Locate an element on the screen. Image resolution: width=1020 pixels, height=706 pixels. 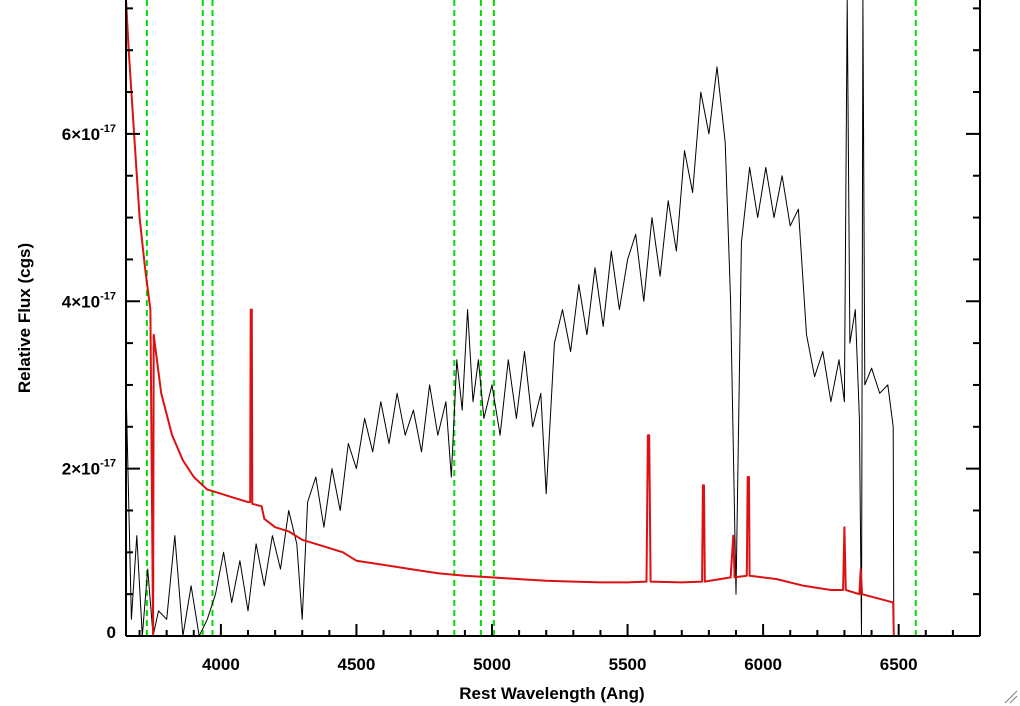
x-axis-ticks: 4000 4500 5000 5500 6000 6500 is located at coordinates (559, 649).